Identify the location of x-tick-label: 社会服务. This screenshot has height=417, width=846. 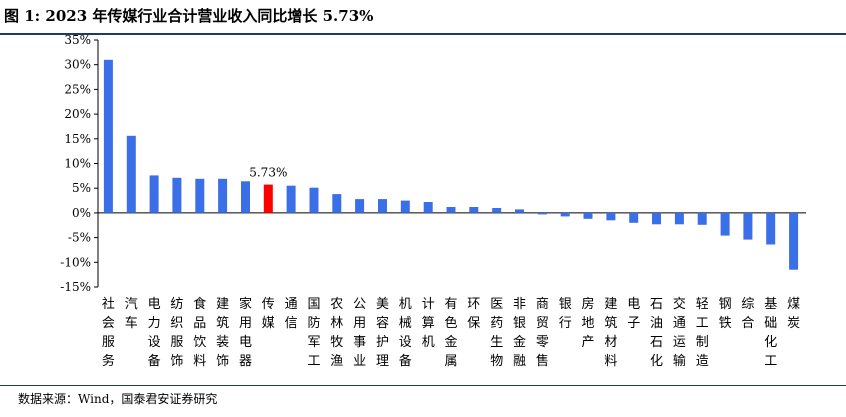
(108, 332).